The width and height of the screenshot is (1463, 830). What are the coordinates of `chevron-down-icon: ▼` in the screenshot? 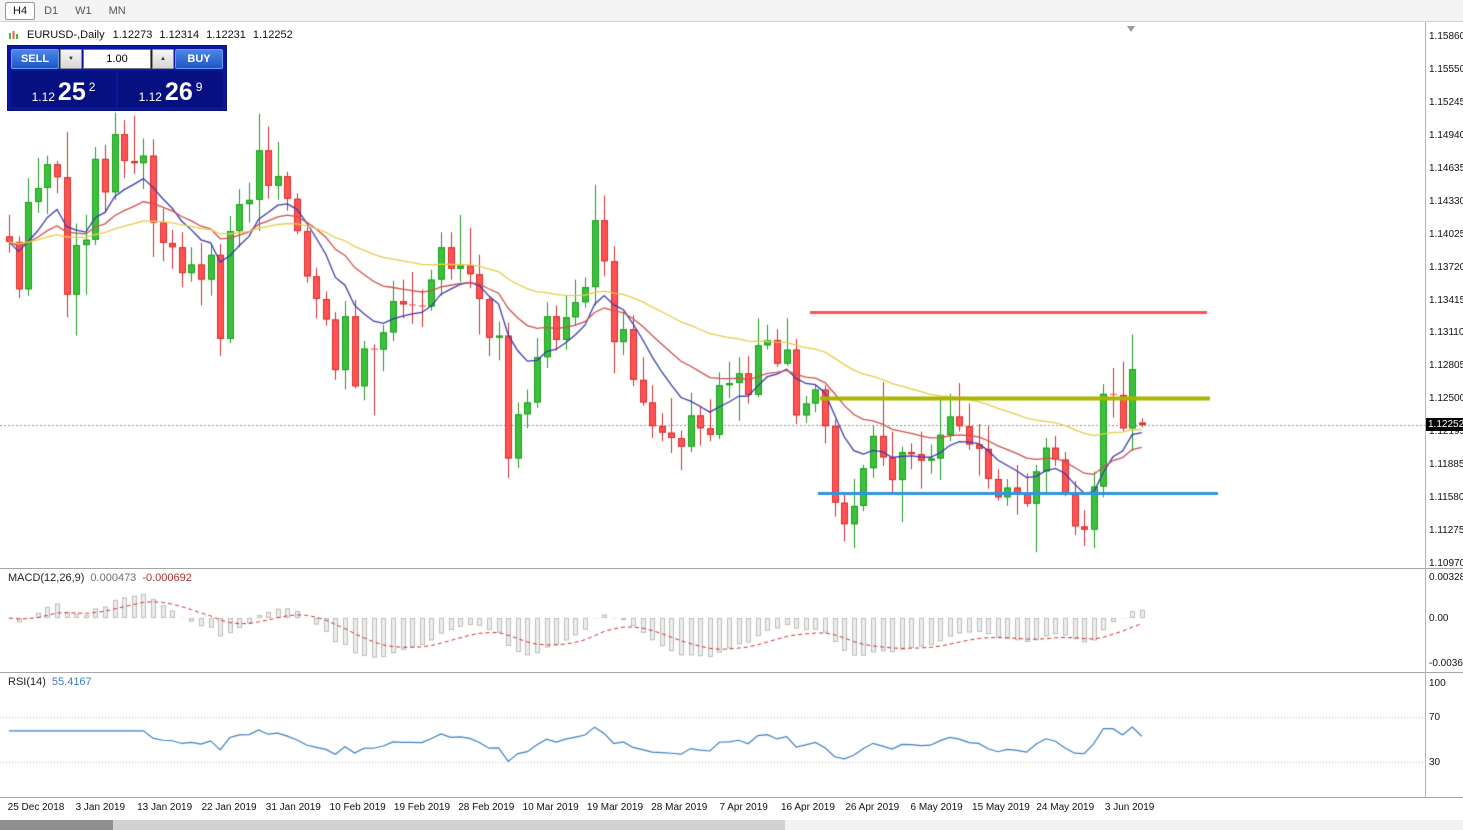 It's located at (71, 59).